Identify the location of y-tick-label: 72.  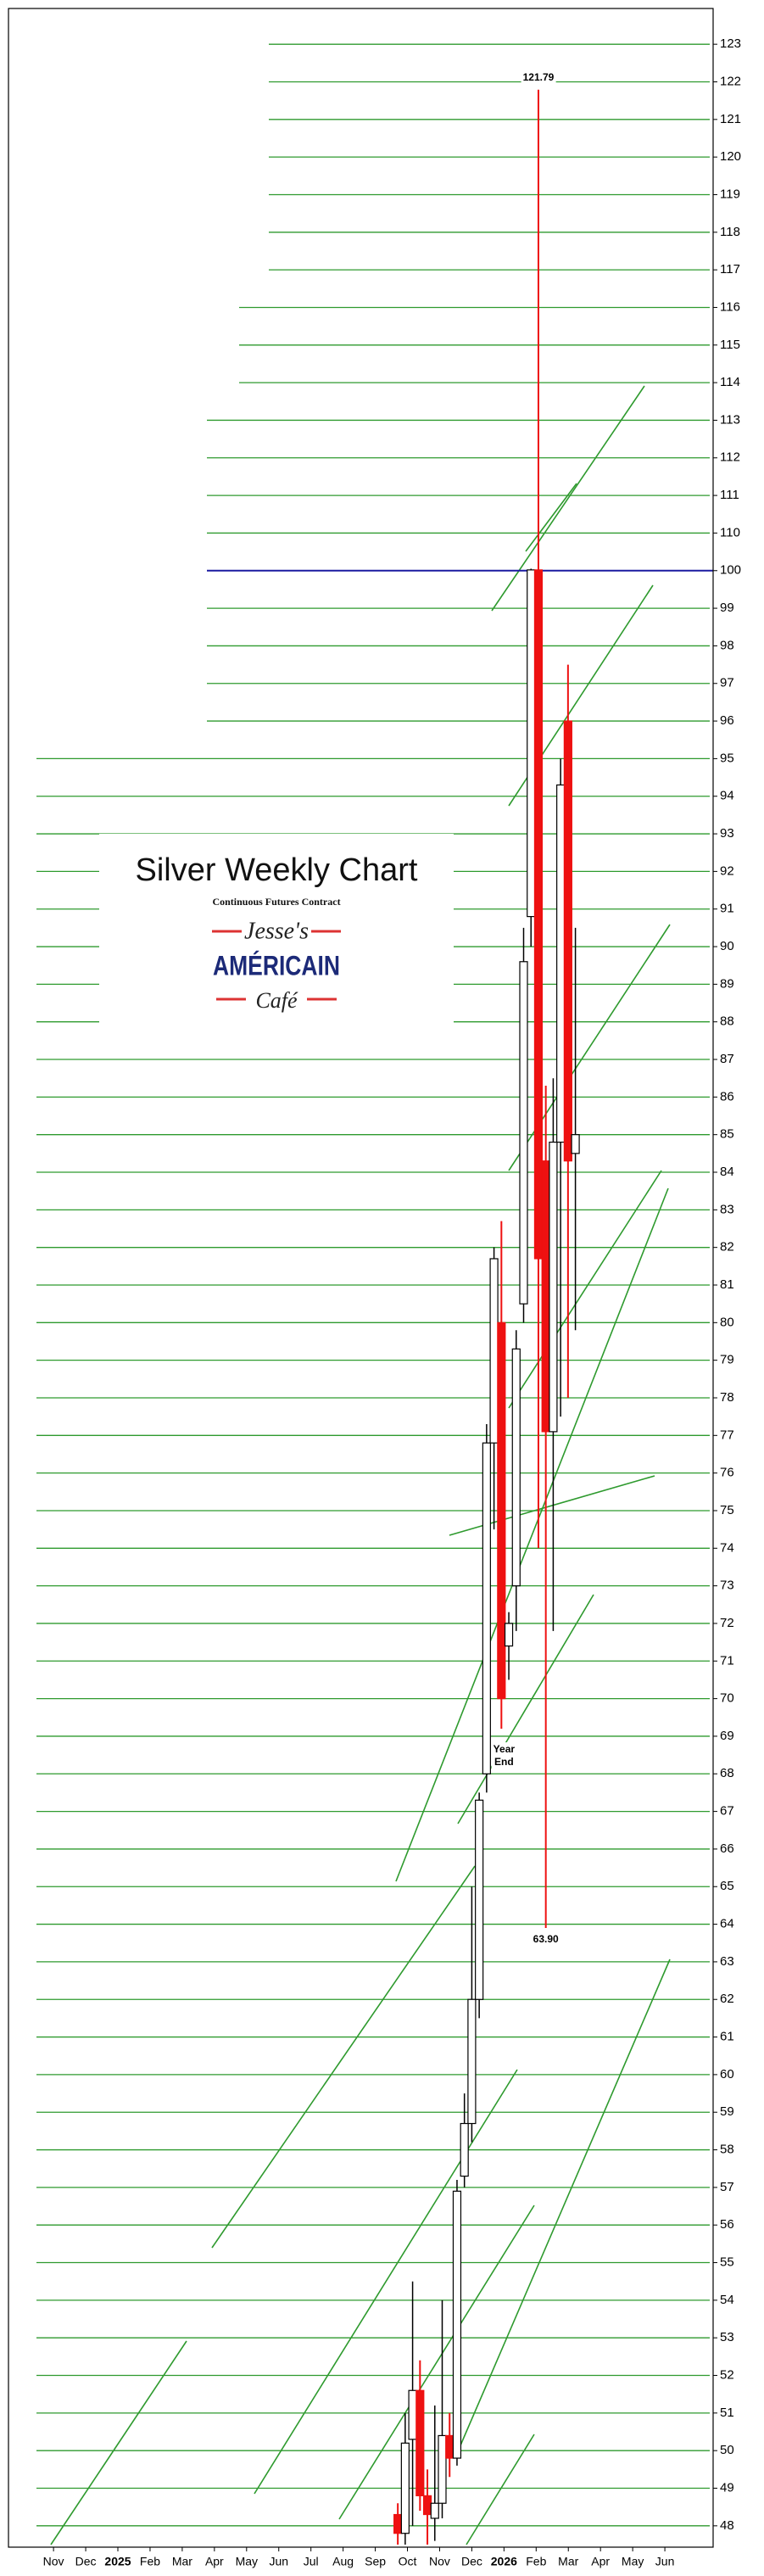
(727, 1623).